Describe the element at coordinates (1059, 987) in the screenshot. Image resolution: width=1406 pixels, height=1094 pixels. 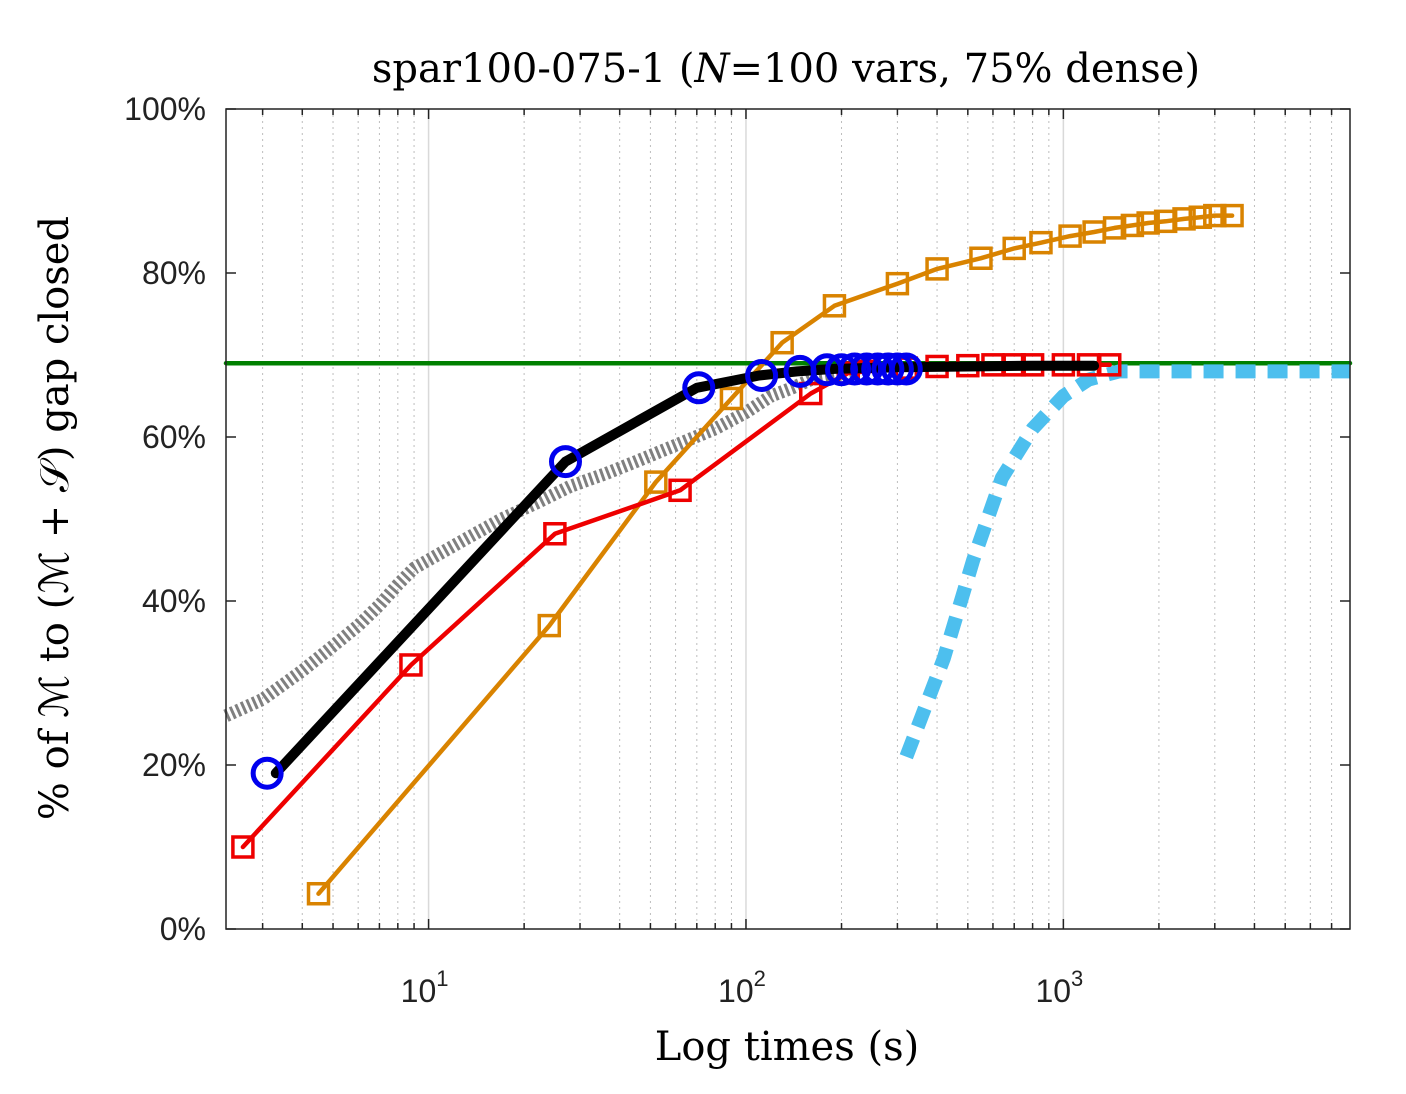
I see `x-tick-label: 10³` at that location.